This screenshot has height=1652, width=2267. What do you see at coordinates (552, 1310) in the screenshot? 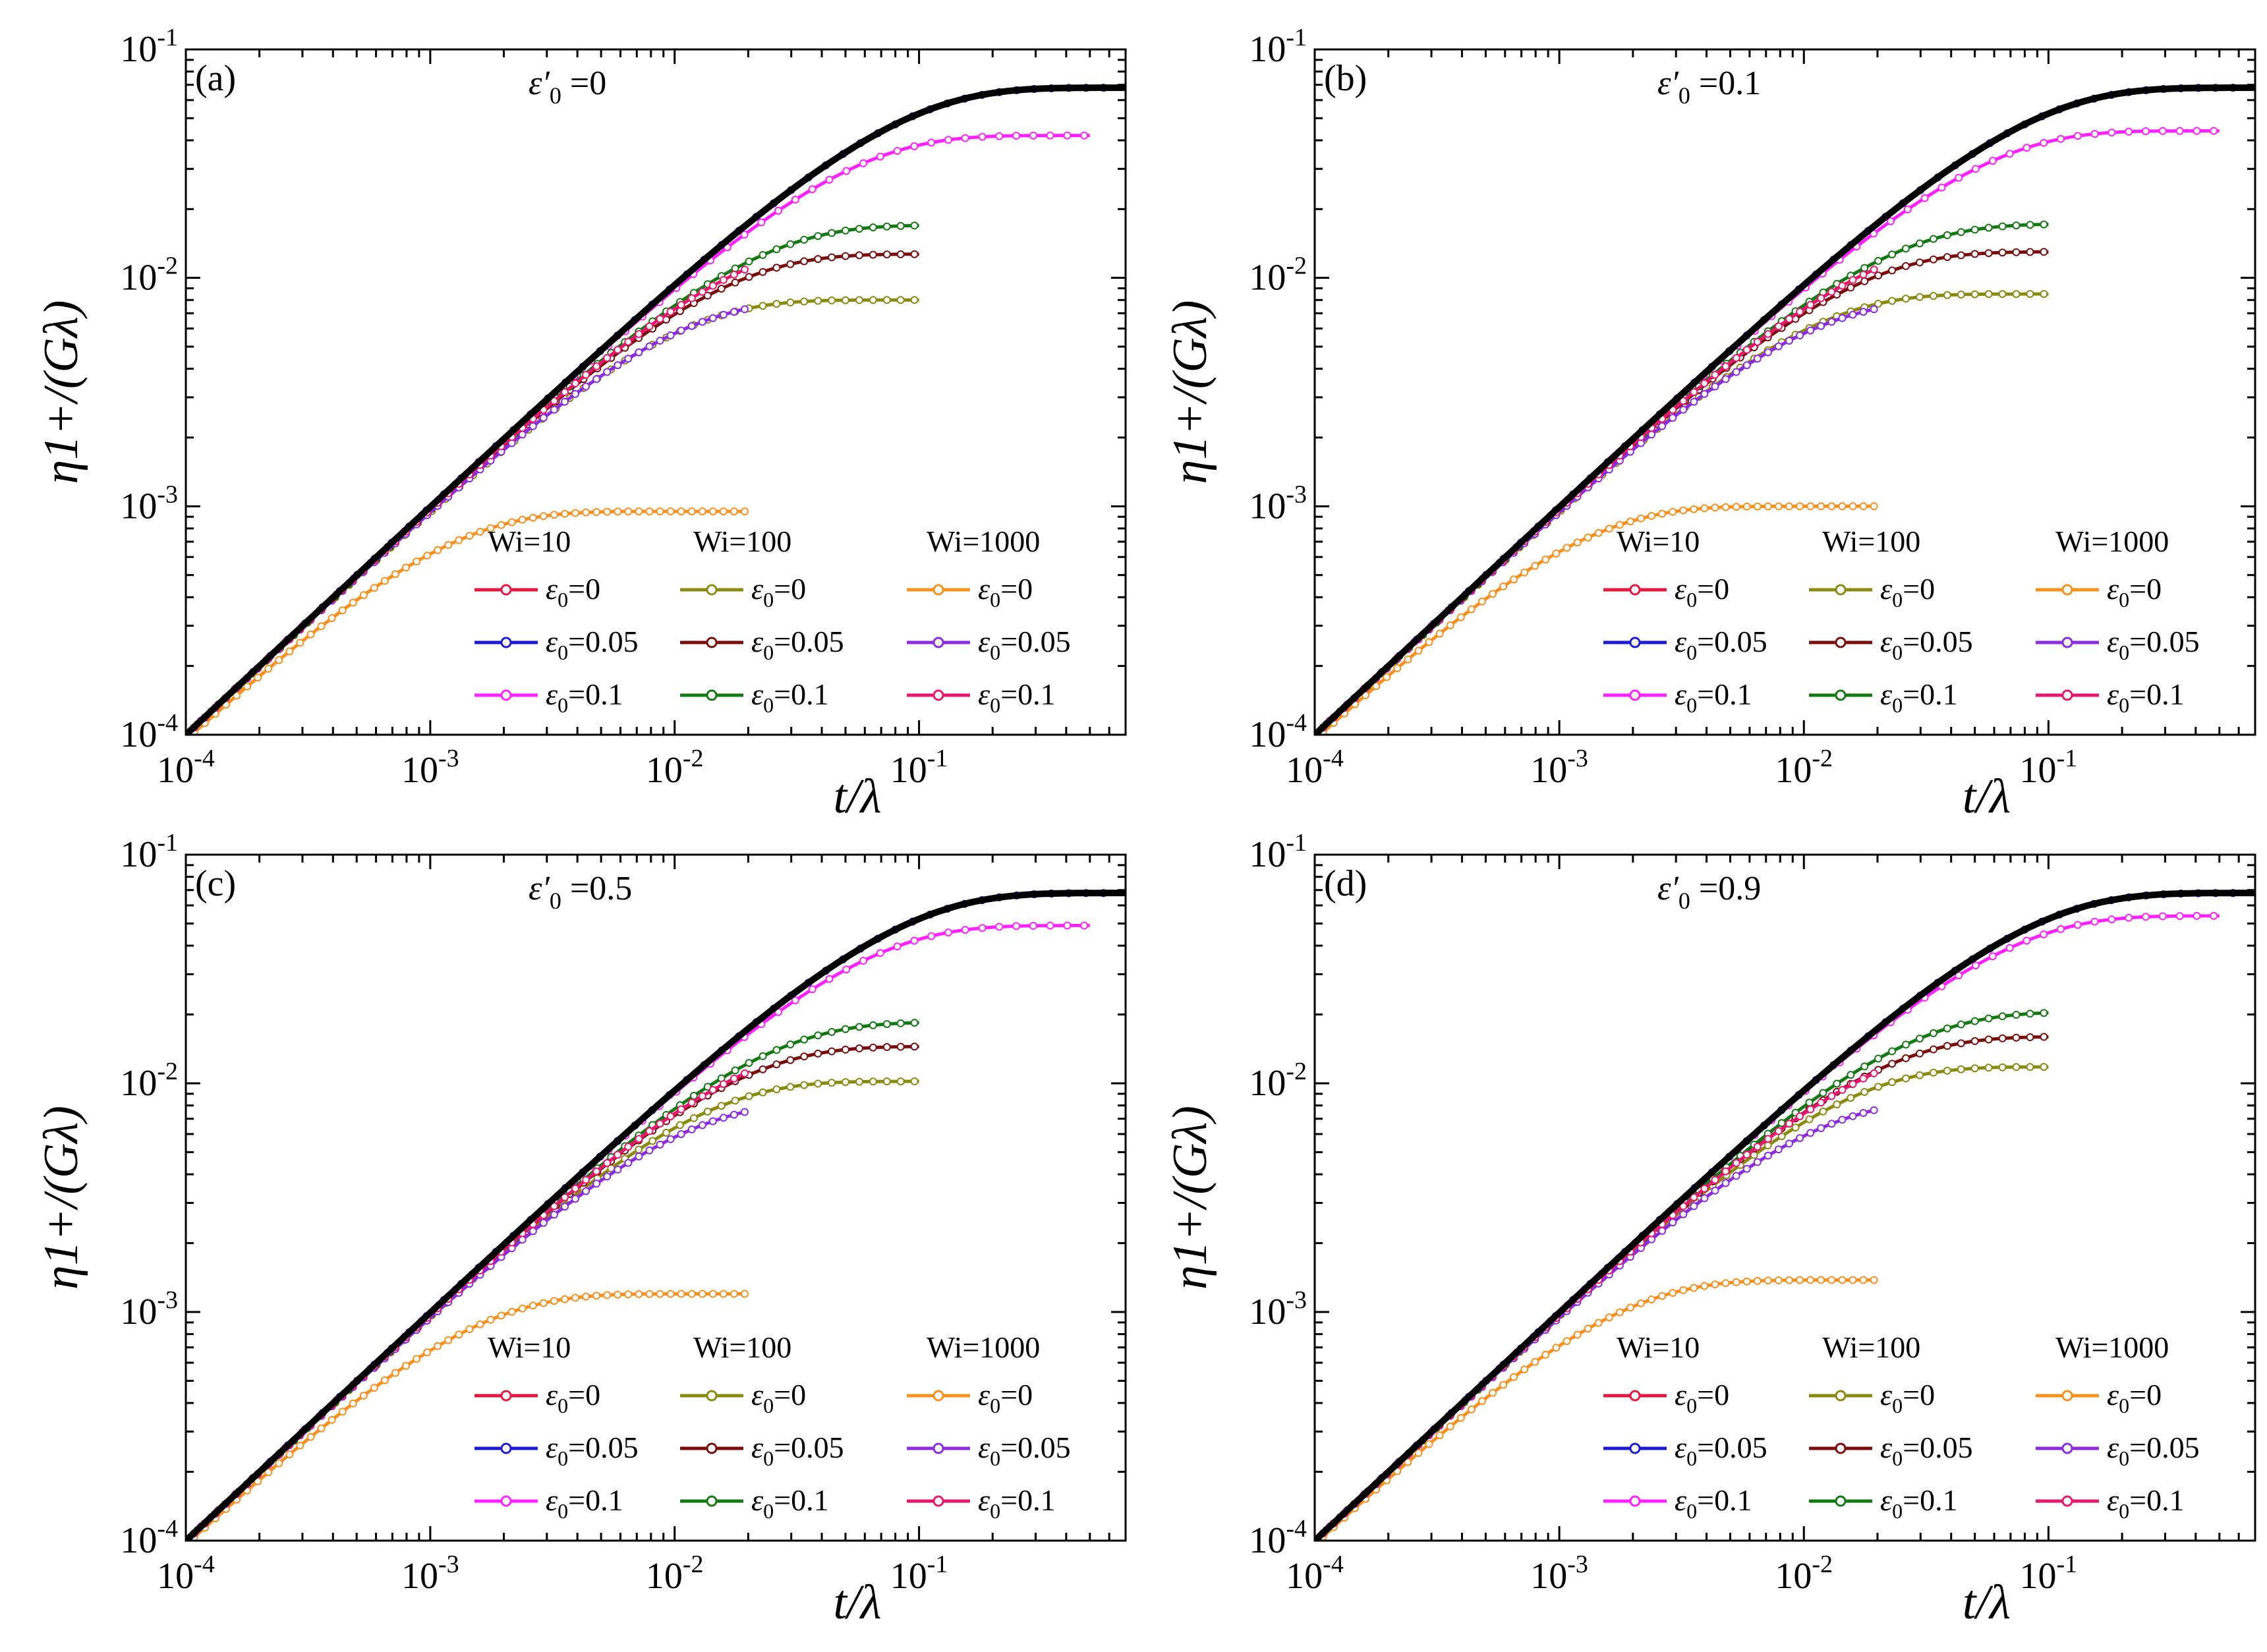
I see `series-line` at bounding box center [552, 1310].